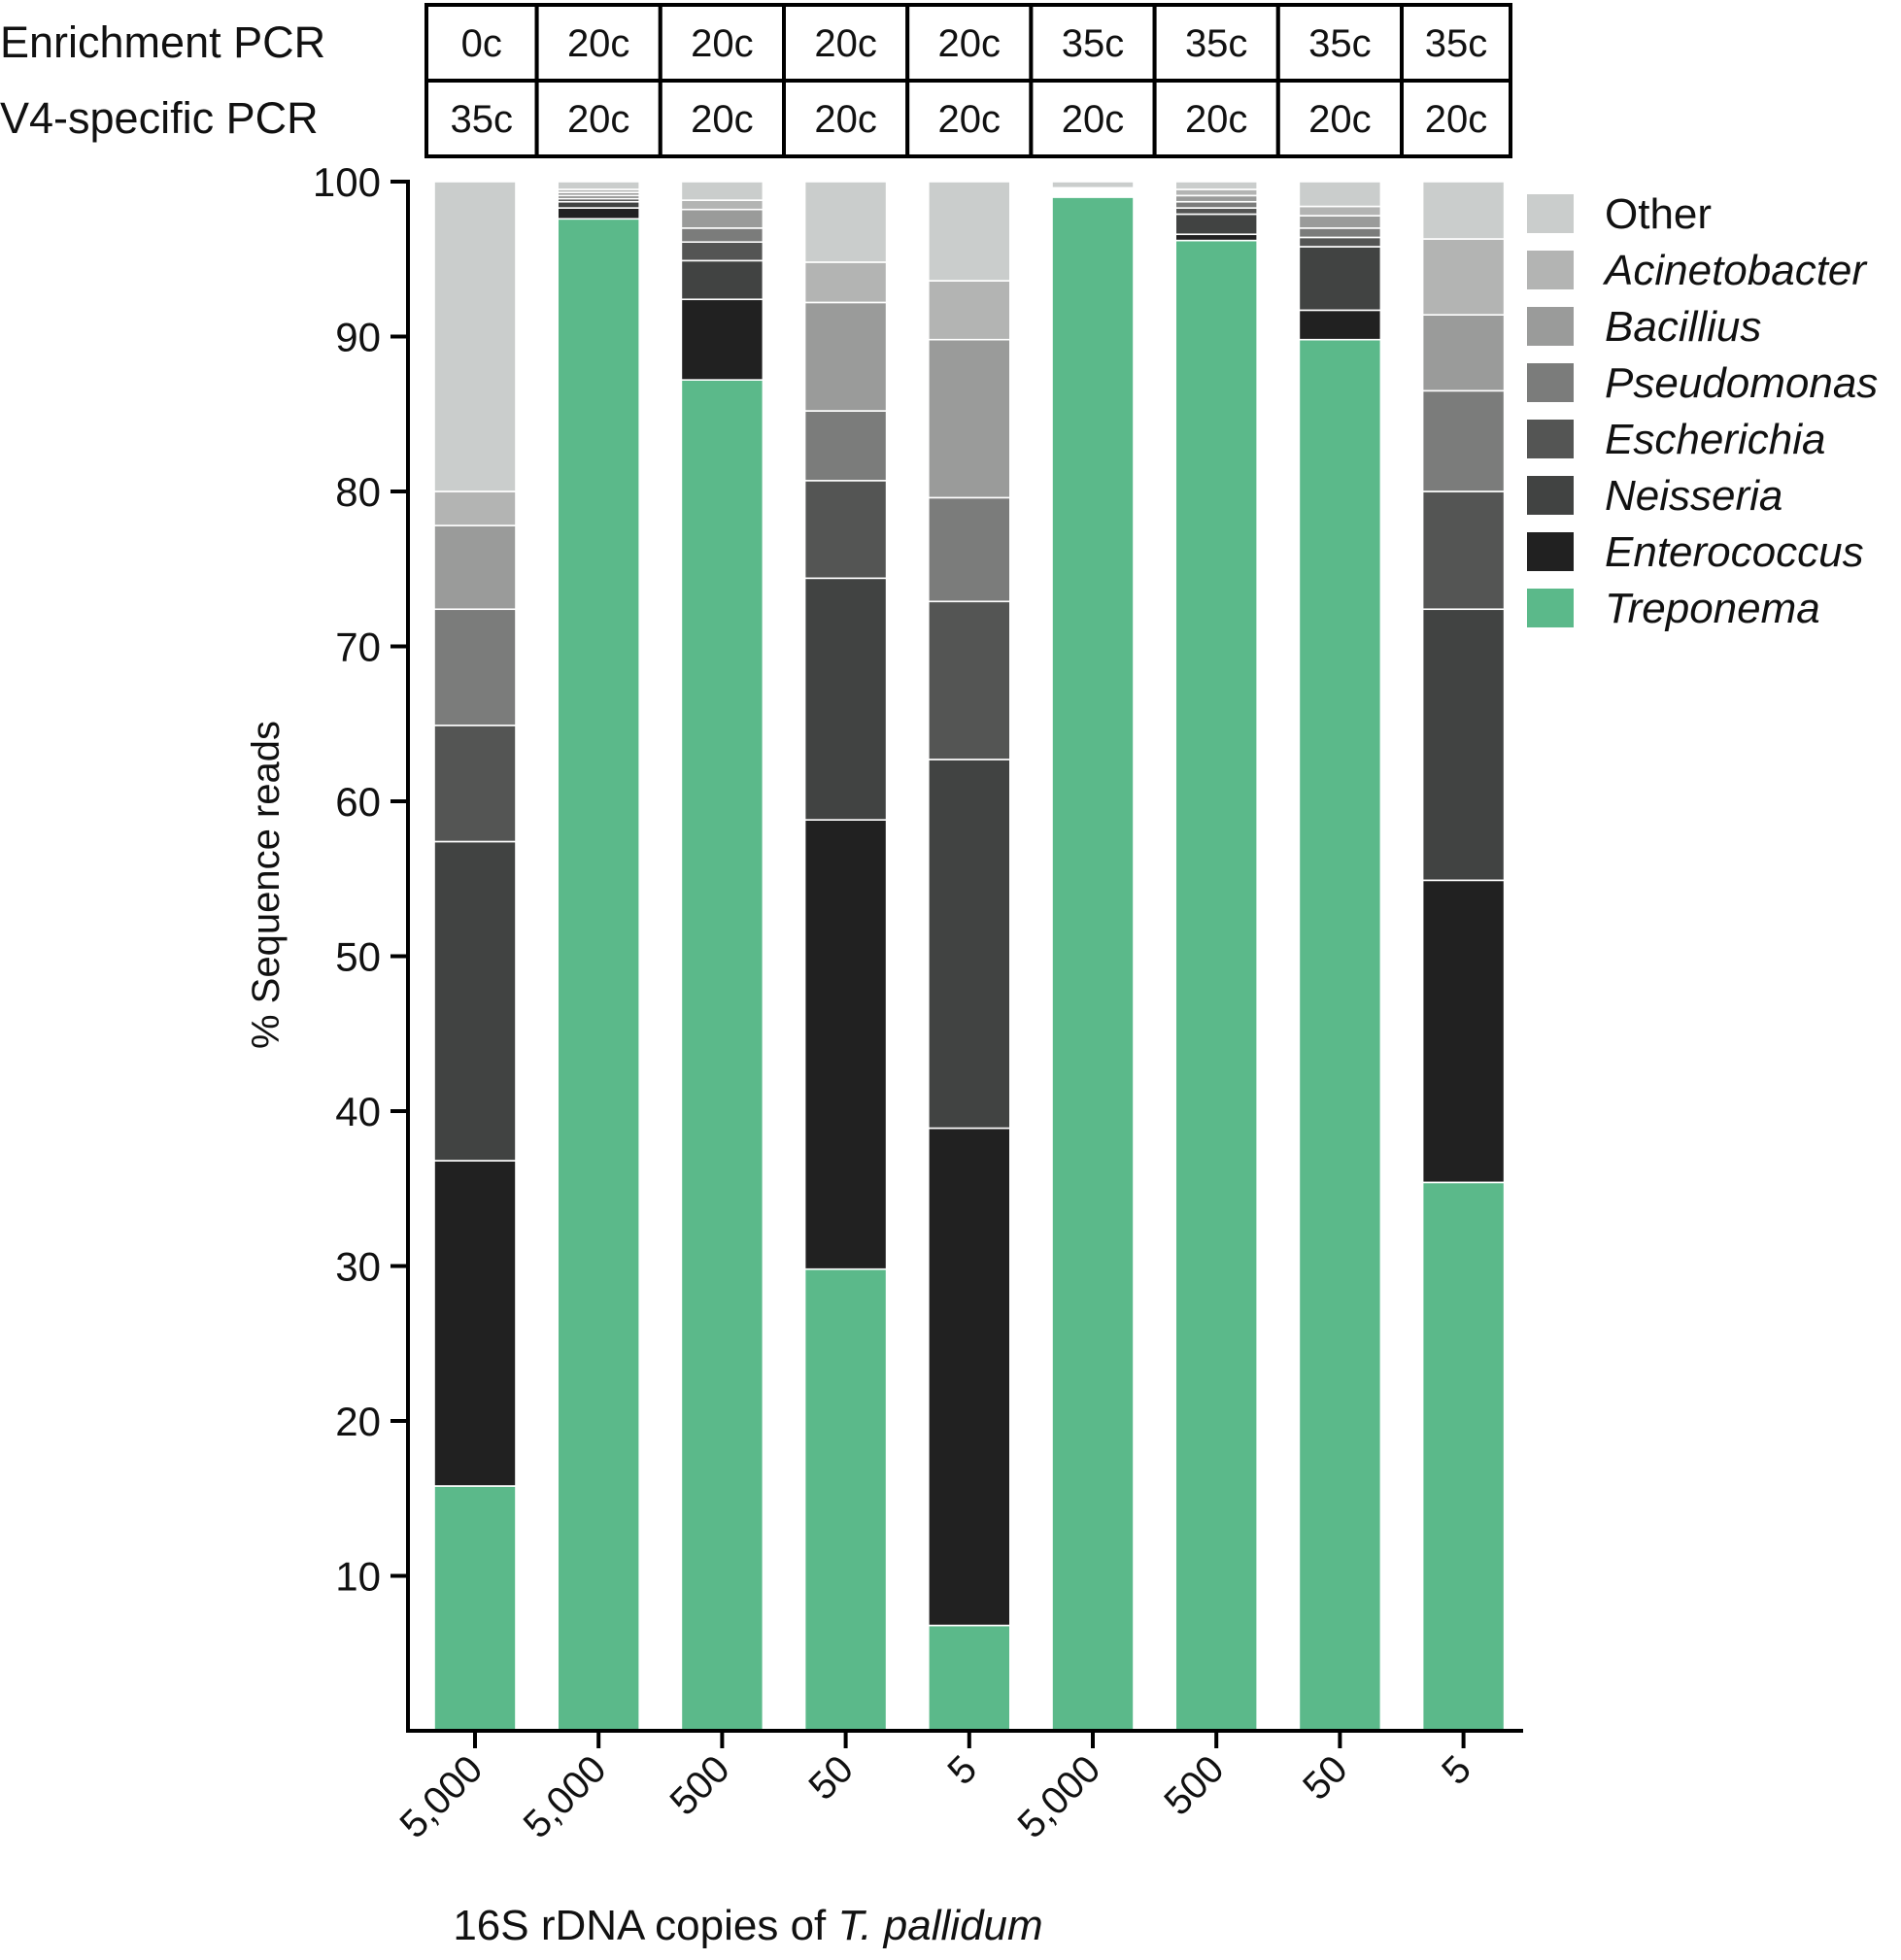 The height and width of the screenshot is (1960, 1901). Describe the element at coordinates (700, 1785) in the screenshot. I see `x-tick-label: 500` at that location.